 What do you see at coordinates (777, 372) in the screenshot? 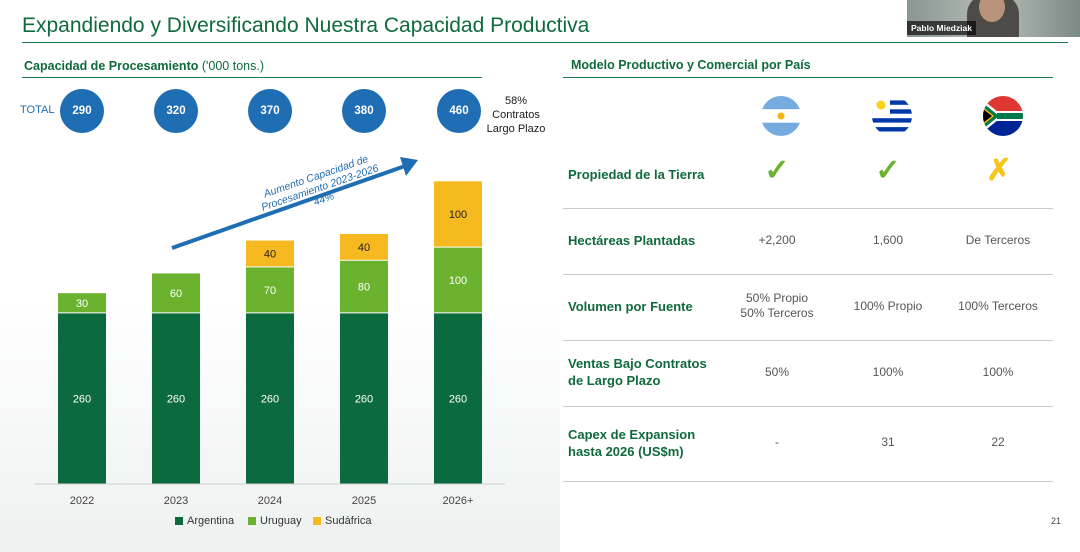
I see `cell-sales-argentina: 50%` at bounding box center [777, 372].